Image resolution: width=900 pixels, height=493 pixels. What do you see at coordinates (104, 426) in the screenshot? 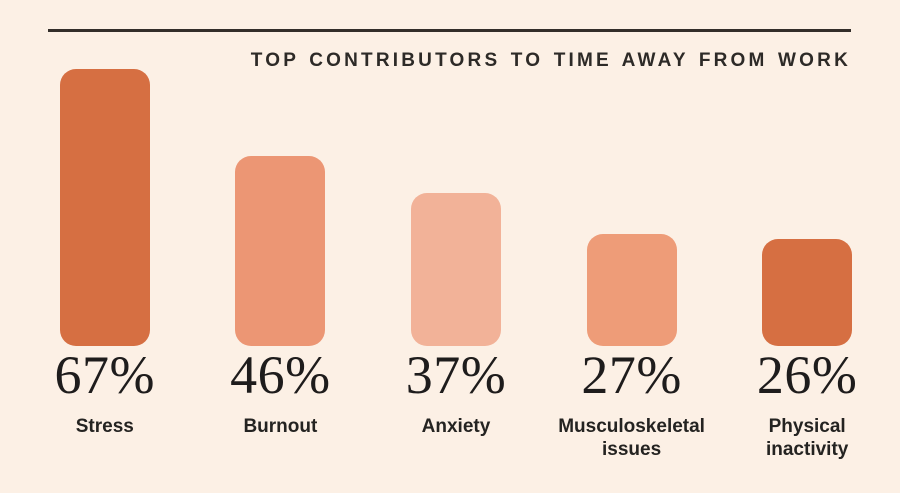
I see `bar-label: Stress` at bounding box center [104, 426].